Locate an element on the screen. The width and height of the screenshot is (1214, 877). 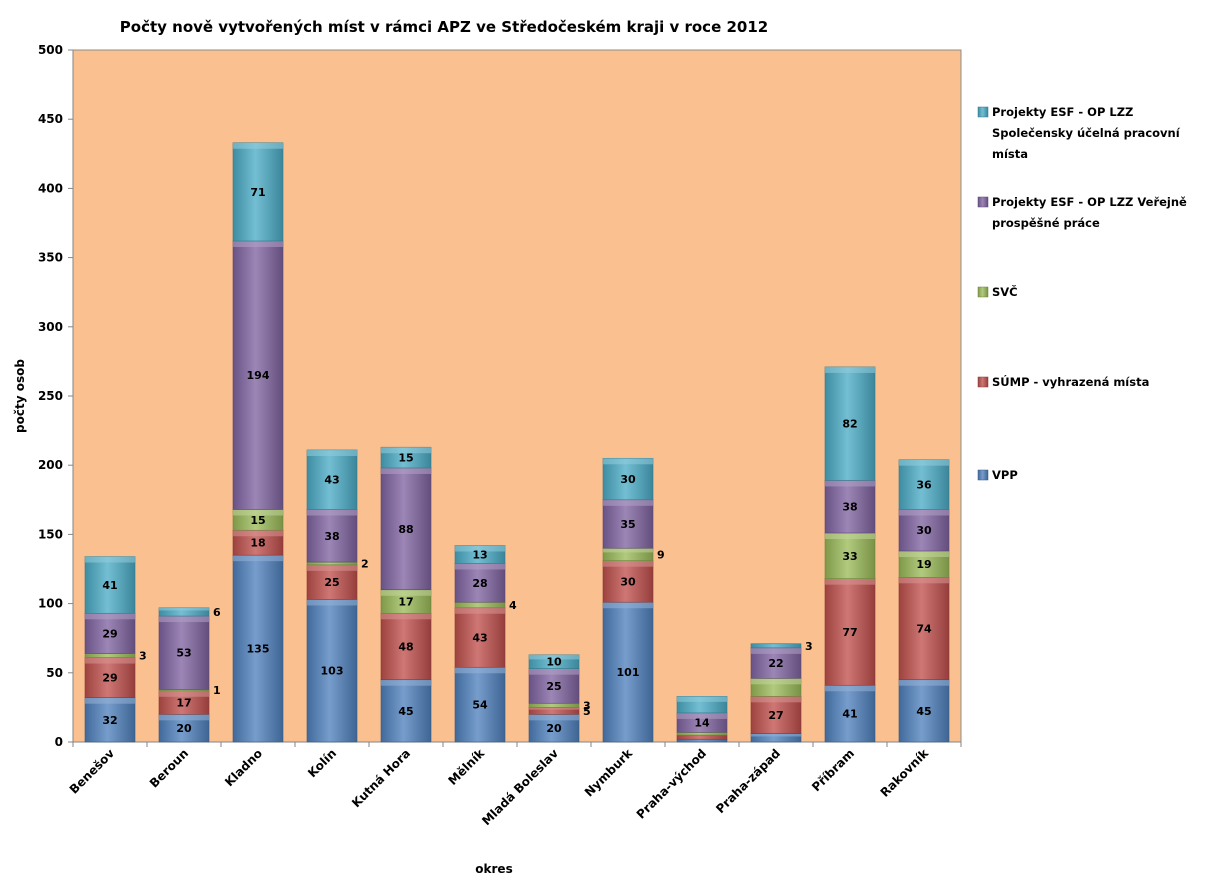
x-axis-title: okres is located at coordinates (493, 869).